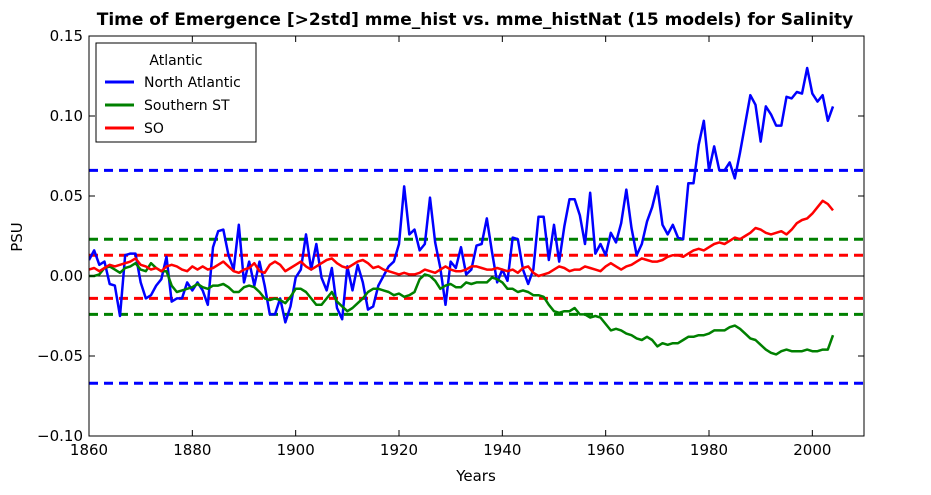 The width and height of the screenshot is (931, 495). Describe the element at coordinates (66, 196) in the screenshot. I see `y-tick-label: 0.05` at that location.